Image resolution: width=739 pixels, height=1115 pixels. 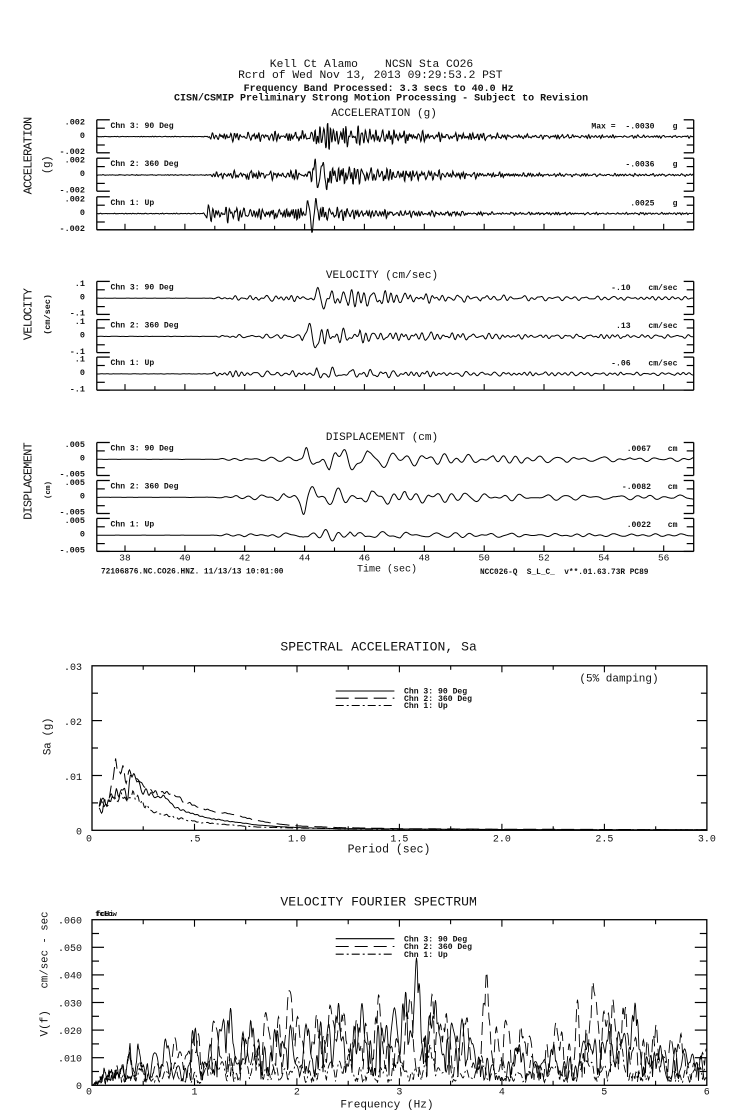 I want to click on svg-text: .5, so click(x=194, y=840).